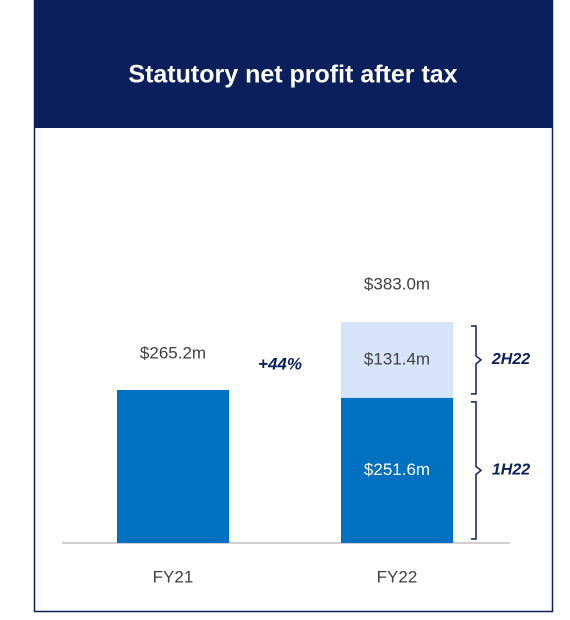 Image resolution: width=570 pixels, height=620 pixels. Describe the element at coordinates (511, 470) in the screenshot. I see `segment-name: 1H22` at that location.